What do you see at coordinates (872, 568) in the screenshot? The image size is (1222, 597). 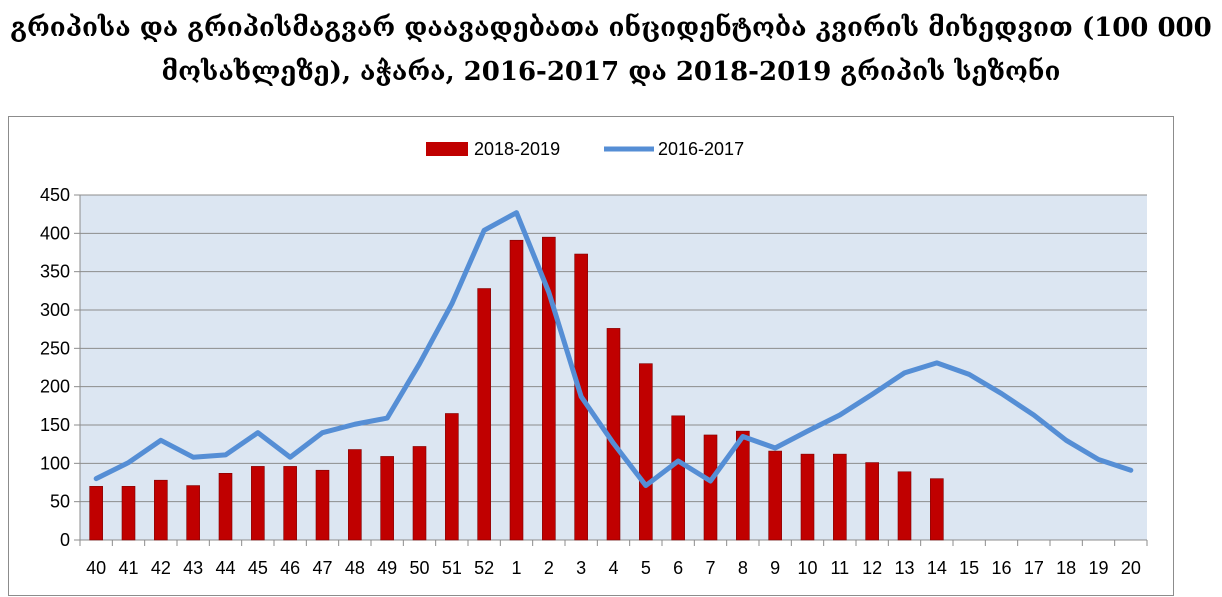 I see `x-tick-label: 12` at bounding box center [872, 568].